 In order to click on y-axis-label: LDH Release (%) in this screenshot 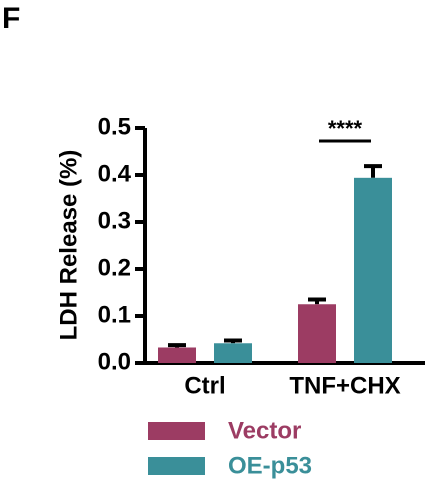, I will do `click(68, 245)`.